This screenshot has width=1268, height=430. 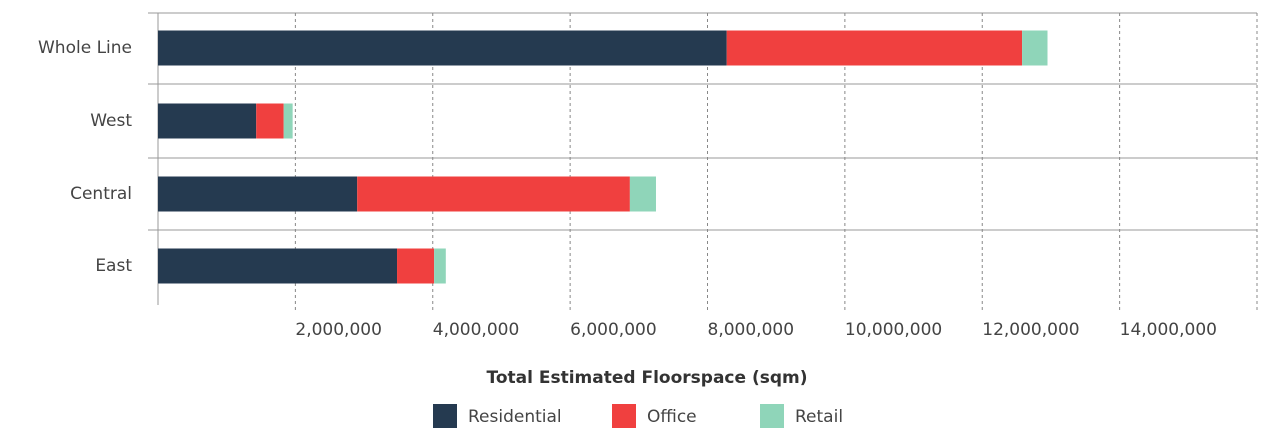 What do you see at coordinates (751, 330) in the screenshot?
I see `x-tick-label: 8,000,000` at bounding box center [751, 330].